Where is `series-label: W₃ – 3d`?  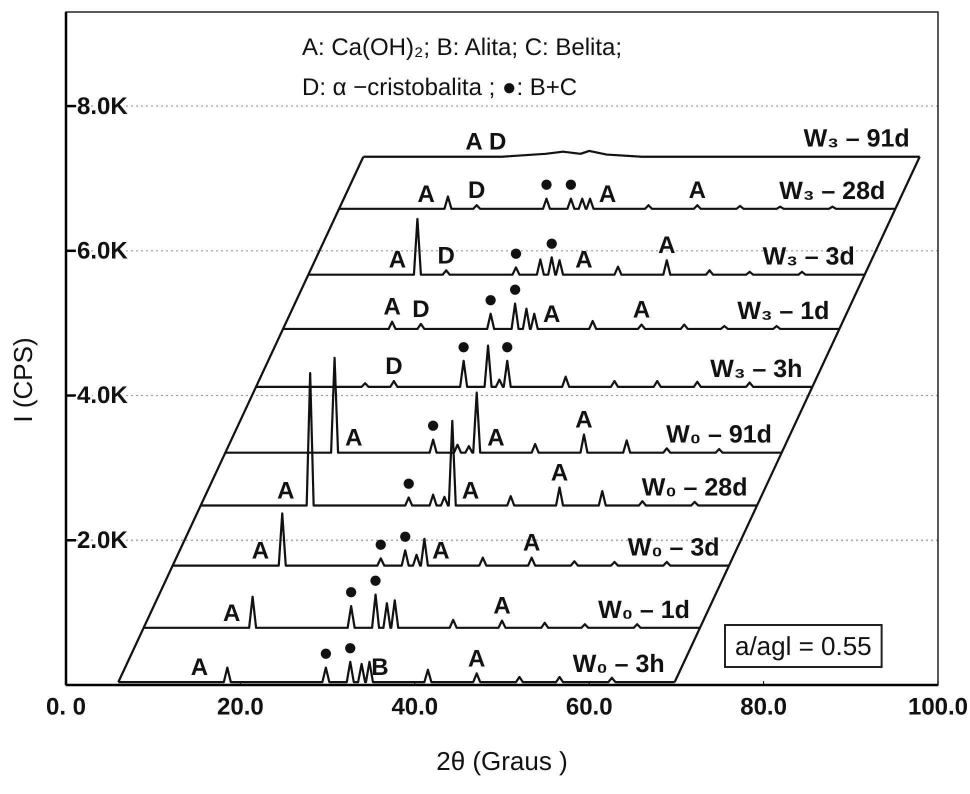 series-label: W₃ – 3d is located at coordinates (808, 256).